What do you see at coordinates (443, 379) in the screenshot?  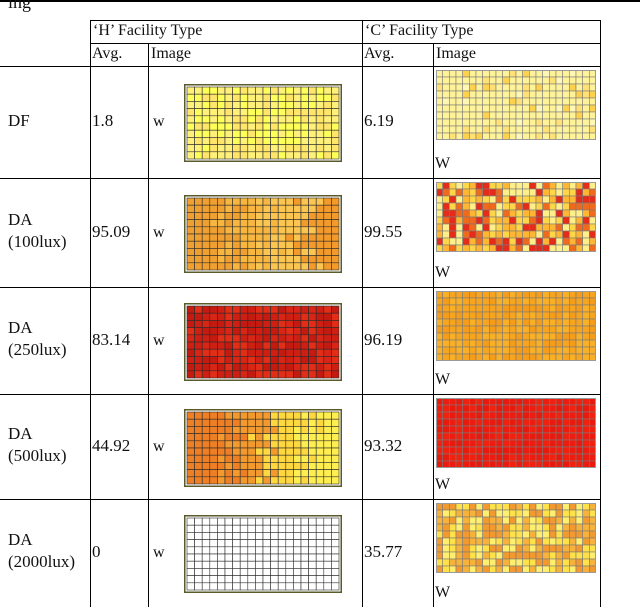 I see `row-3-c-marker: W` at bounding box center [443, 379].